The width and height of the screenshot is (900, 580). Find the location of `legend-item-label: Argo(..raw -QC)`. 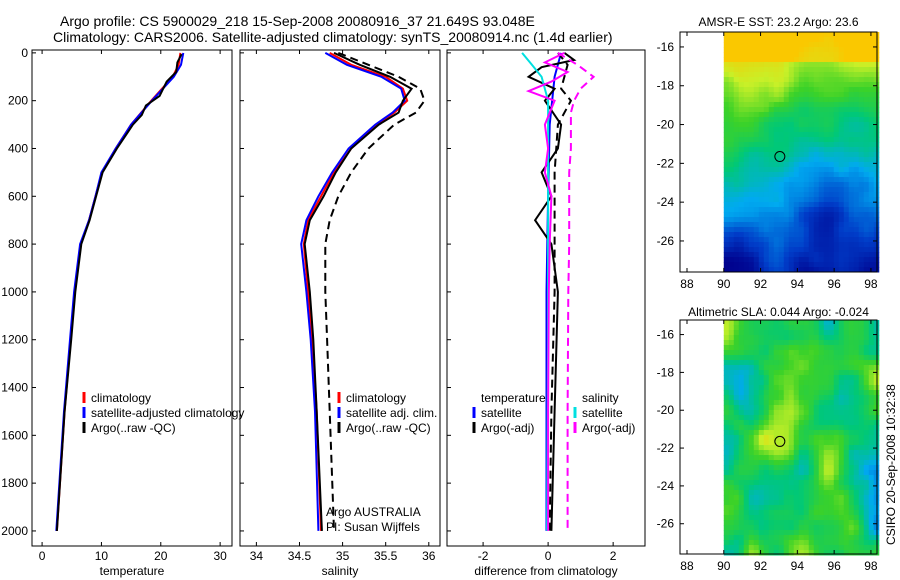

legend-item-label: Argo(..raw -QC) is located at coordinates (388, 428).